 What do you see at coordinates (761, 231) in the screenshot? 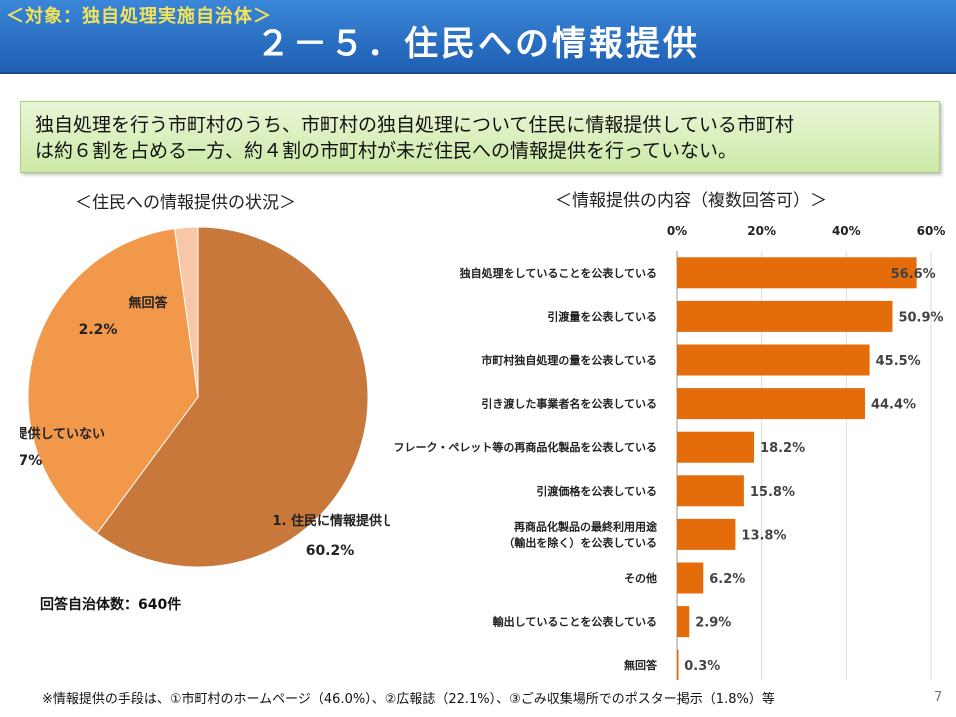
I see `x-tick-label: 20%` at bounding box center [761, 231].